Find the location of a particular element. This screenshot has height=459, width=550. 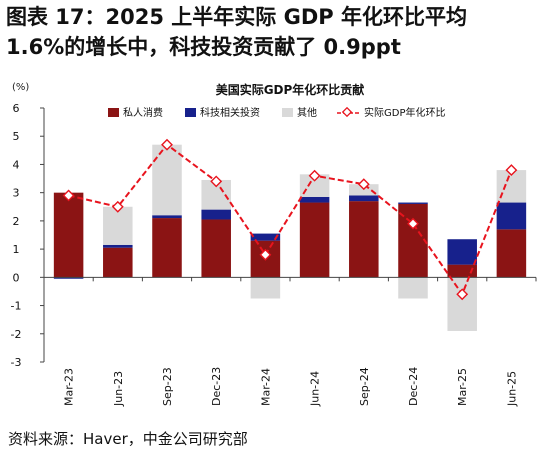

y-tick-label: 1 is located at coordinates (16, 249).